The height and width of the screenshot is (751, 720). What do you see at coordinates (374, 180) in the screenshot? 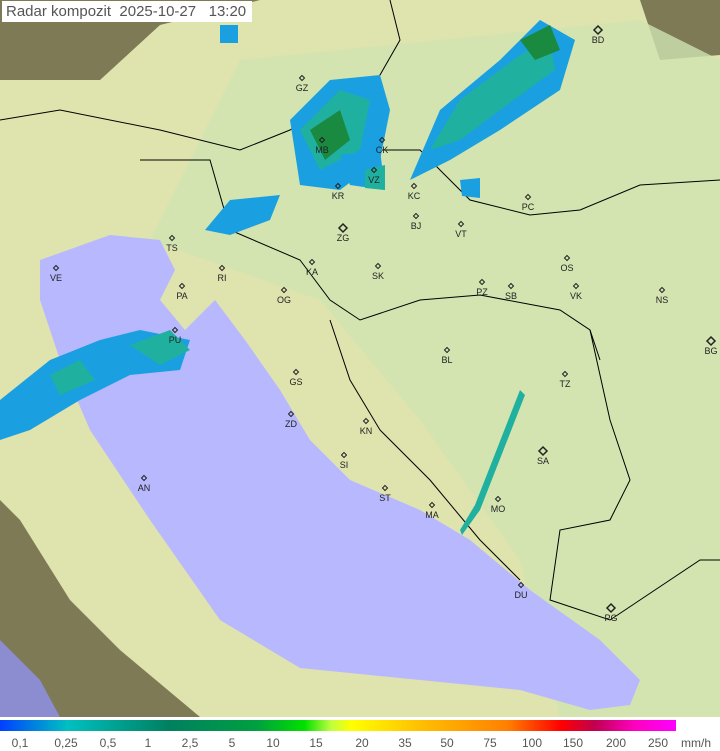
I see `city-label: VZ` at bounding box center [374, 180].